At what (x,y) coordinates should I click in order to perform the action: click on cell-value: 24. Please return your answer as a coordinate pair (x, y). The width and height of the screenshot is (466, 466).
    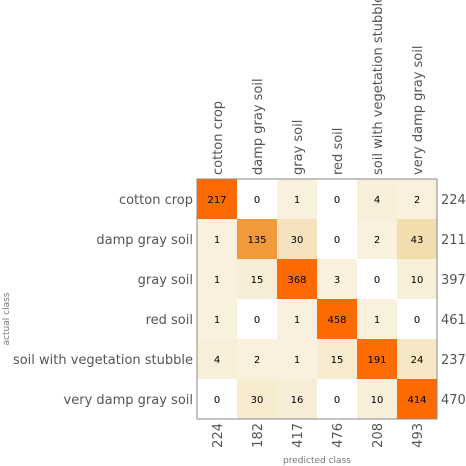
    Looking at the image, I should click on (417, 360).